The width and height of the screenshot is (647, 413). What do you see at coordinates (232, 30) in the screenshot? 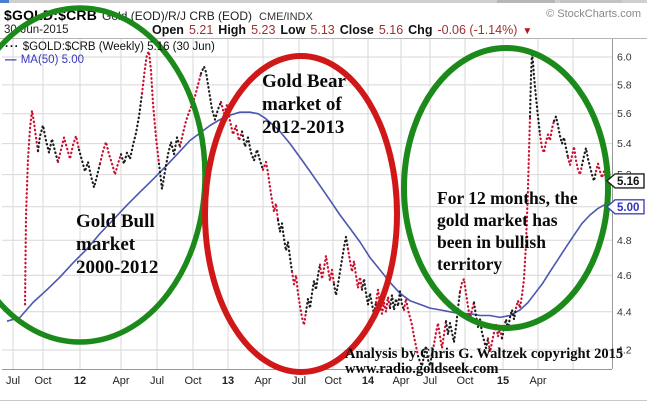
I see `high-label: High` at bounding box center [232, 30].